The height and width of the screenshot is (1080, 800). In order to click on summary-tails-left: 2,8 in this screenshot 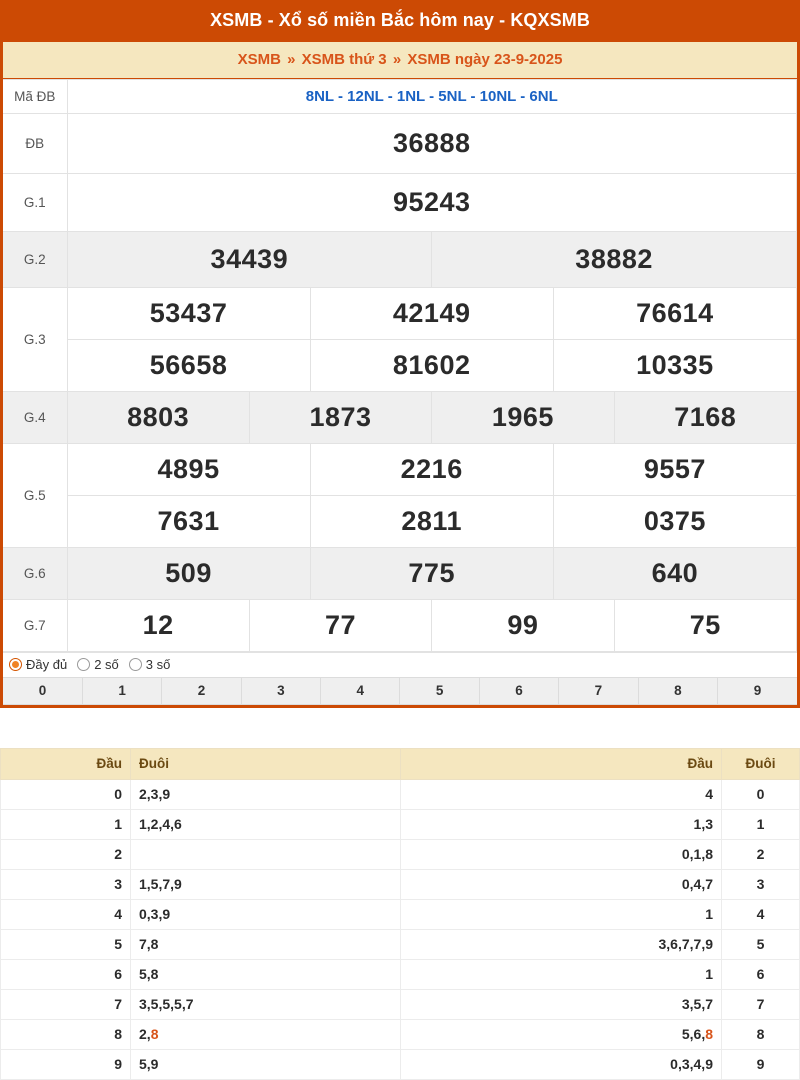, I will do `click(265, 1034)`.